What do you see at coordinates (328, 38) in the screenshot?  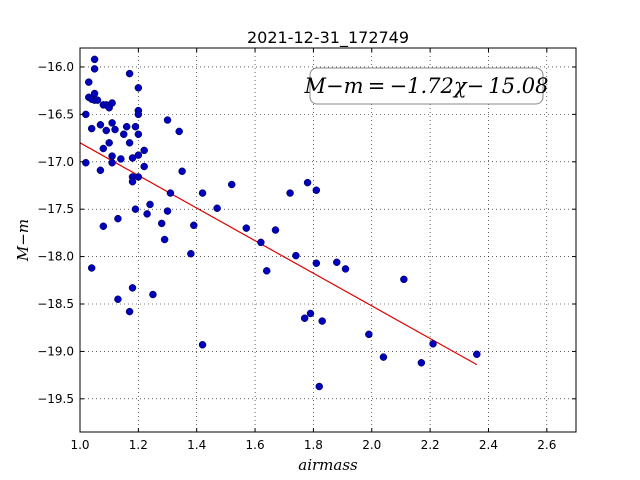 I see `chart-title: 2021-12-31_172749` at bounding box center [328, 38].